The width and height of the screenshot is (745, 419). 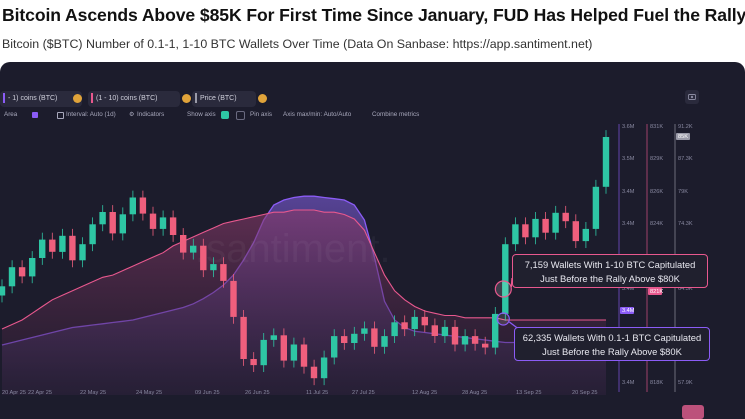 What do you see at coordinates (240, 115) in the screenshot?
I see `pin-axis-checkbox` at bounding box center [240, 115].